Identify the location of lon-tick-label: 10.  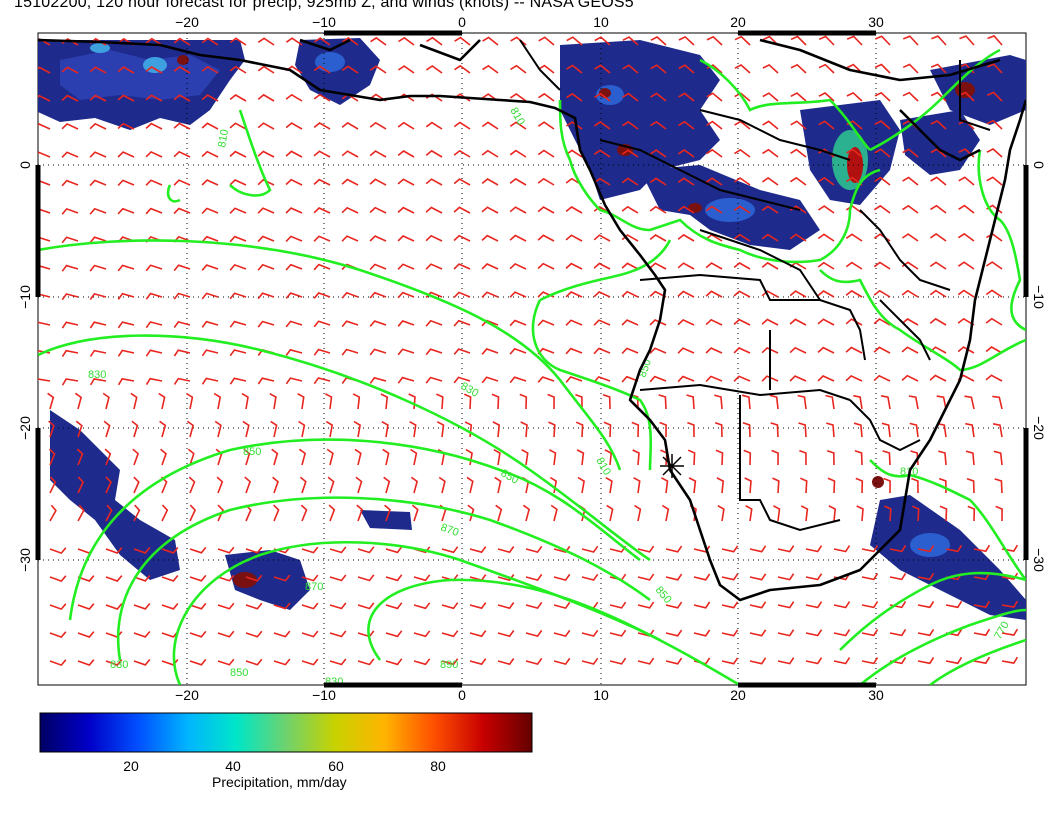
(601, 695).